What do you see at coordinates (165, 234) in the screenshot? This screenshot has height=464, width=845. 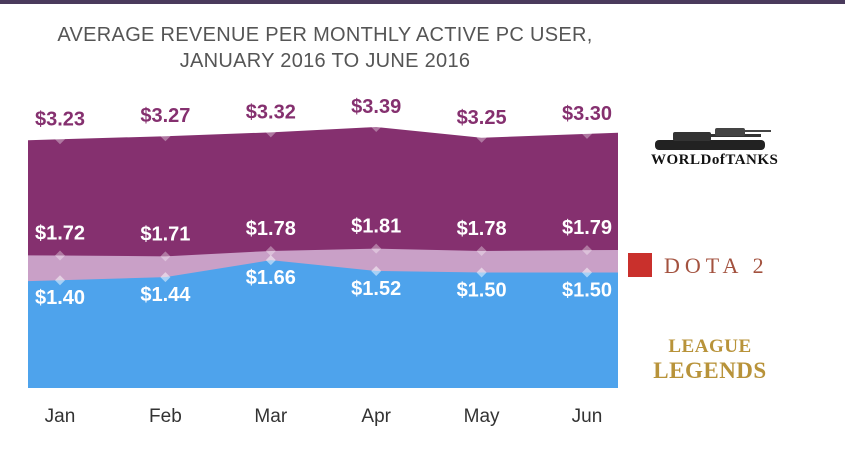 I see `data-label-dota2-1: $1.71` at bounding box center [165, 234].